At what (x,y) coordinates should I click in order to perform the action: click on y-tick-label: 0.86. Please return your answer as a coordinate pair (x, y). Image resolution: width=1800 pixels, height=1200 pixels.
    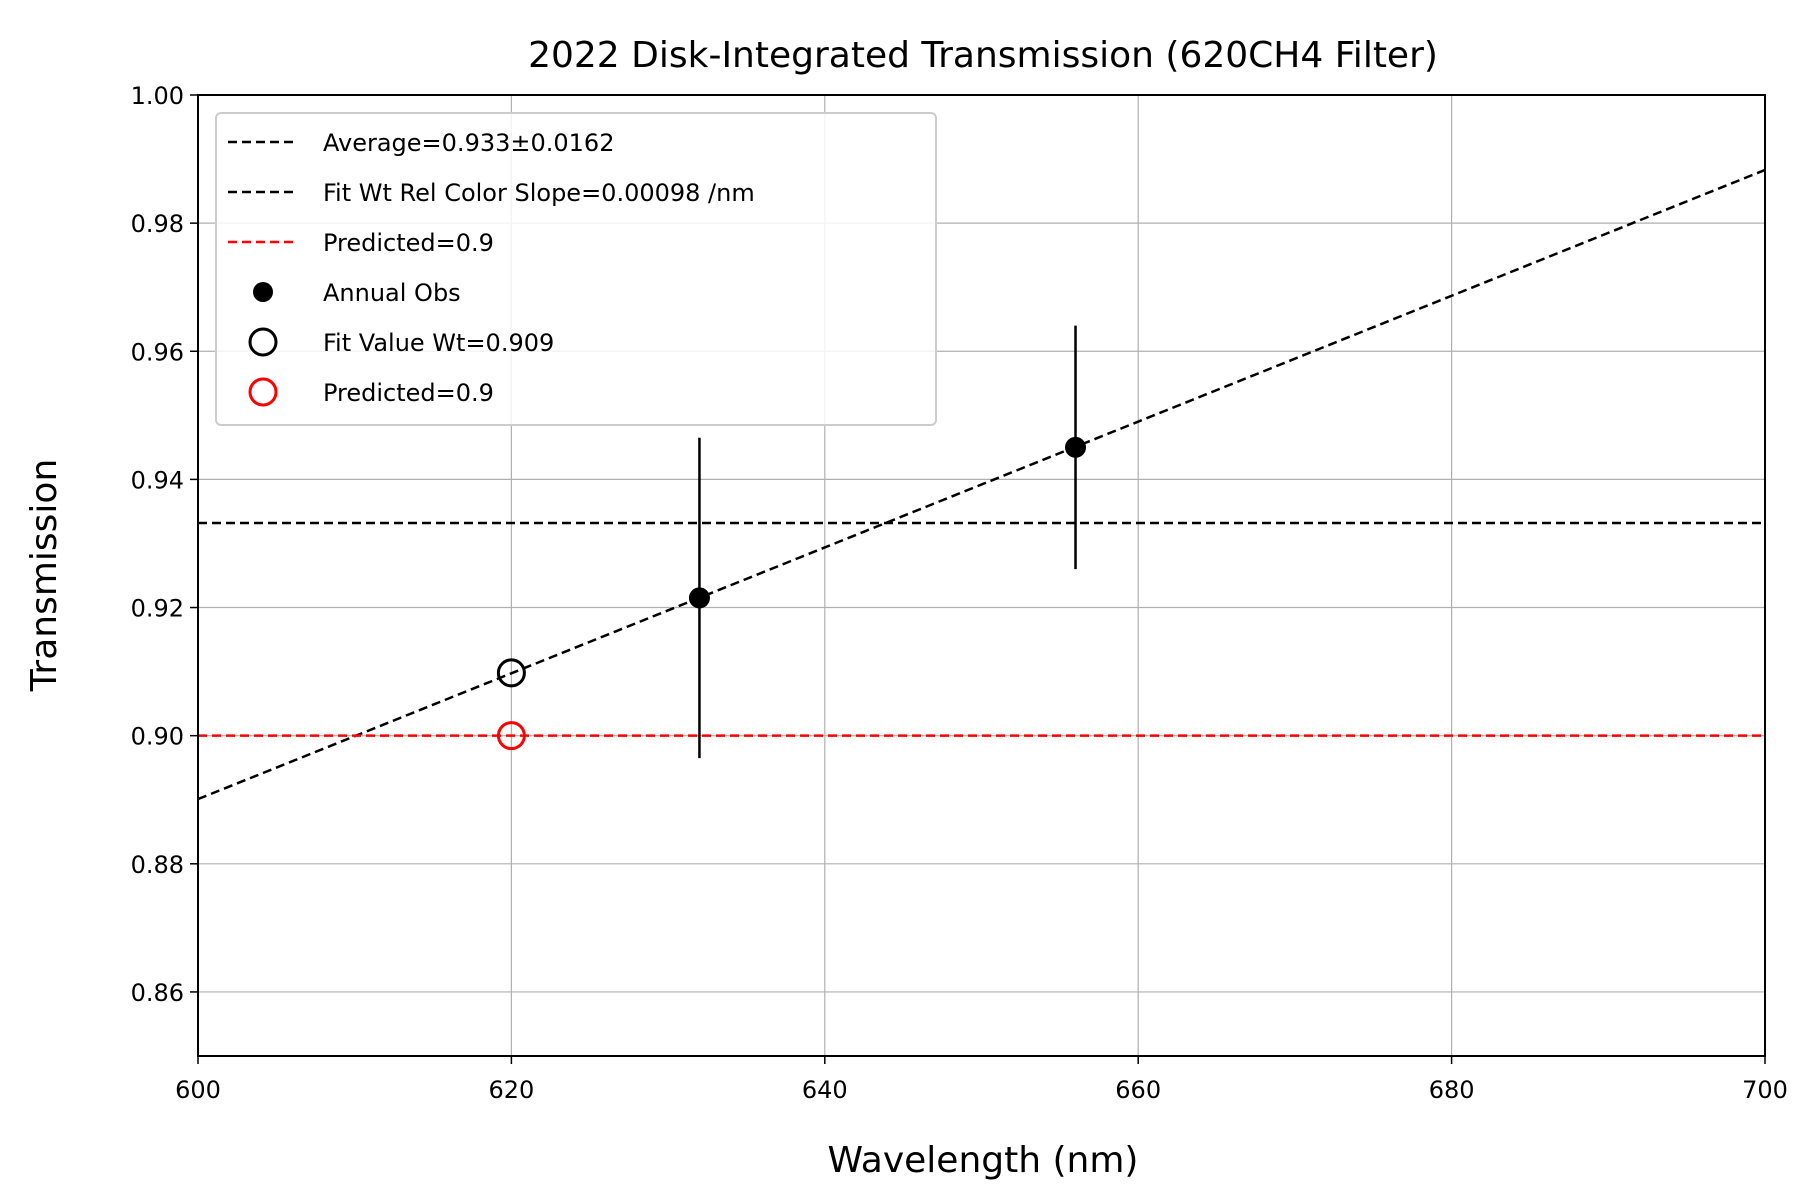
    Looking at the image, I should click on (157, 993).